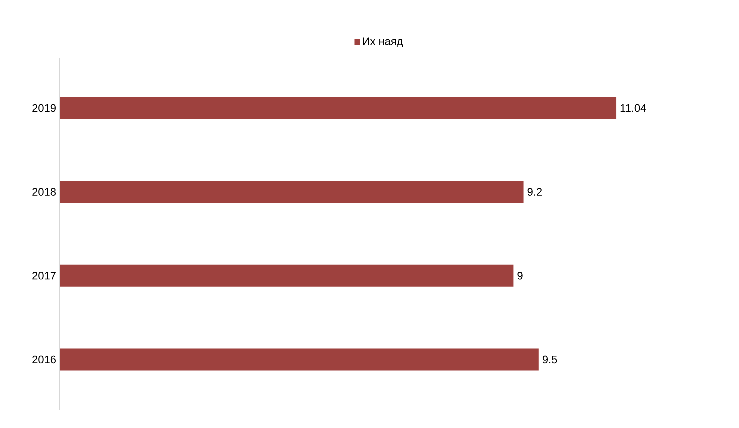 The height and width of the screenshot is (428, 739). Describe the element at coordinates (535, 192) in the screenshot. I see `data-label: 9.2` at that location.